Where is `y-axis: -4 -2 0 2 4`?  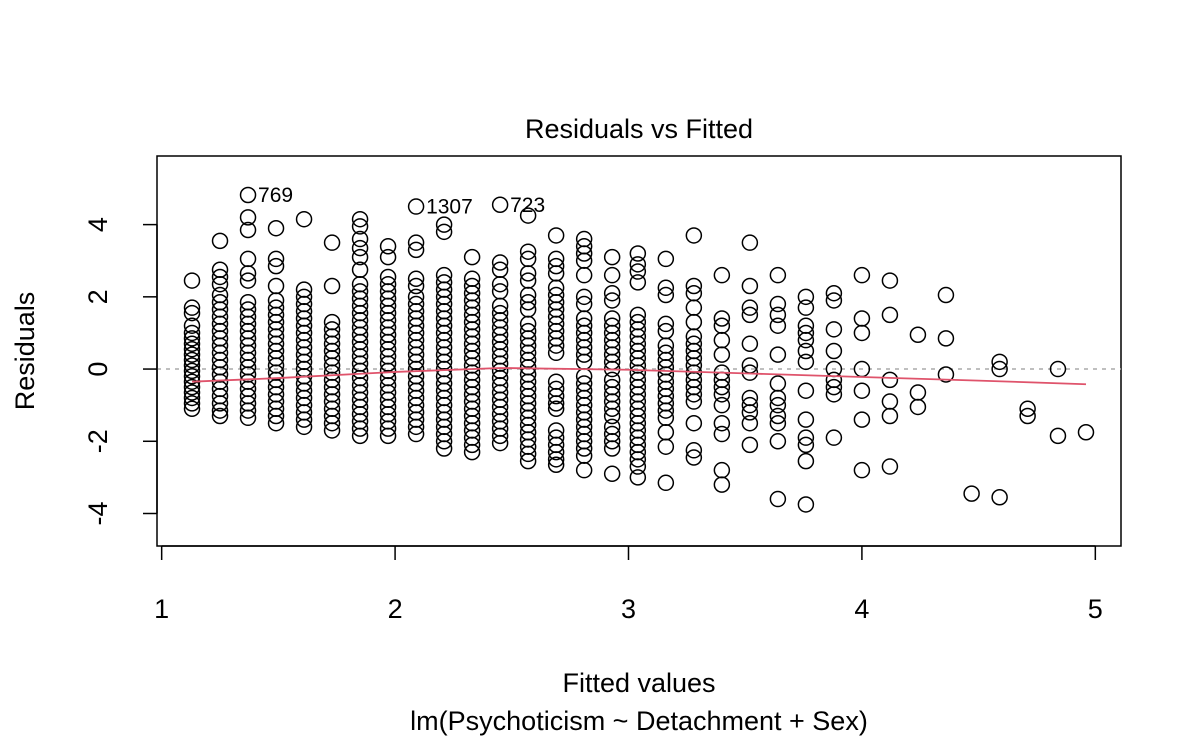 y-axis: -4 -2 0 2 4 is located at coordinates (120, 371).